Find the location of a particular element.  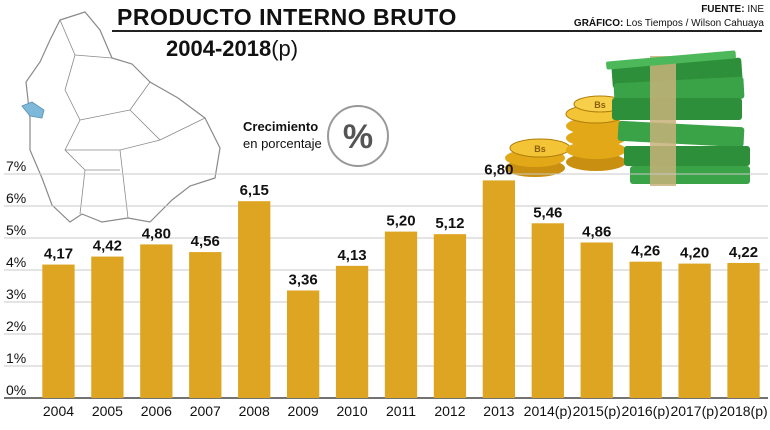

bar-value-label: 5,46 is located at coordinates (547, 212).